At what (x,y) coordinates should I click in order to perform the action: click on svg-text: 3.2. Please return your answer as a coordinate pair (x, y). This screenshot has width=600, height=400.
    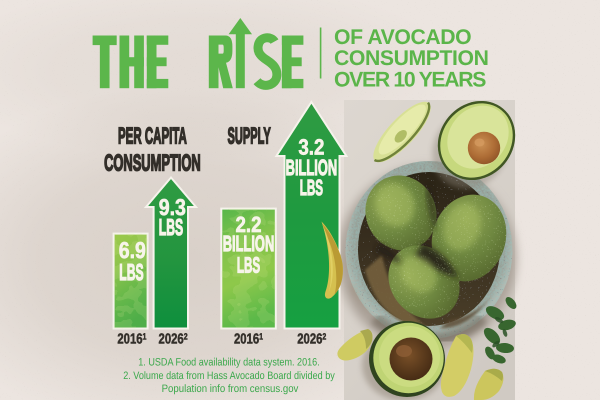
    Looking at the image, I should click on (311, 147).